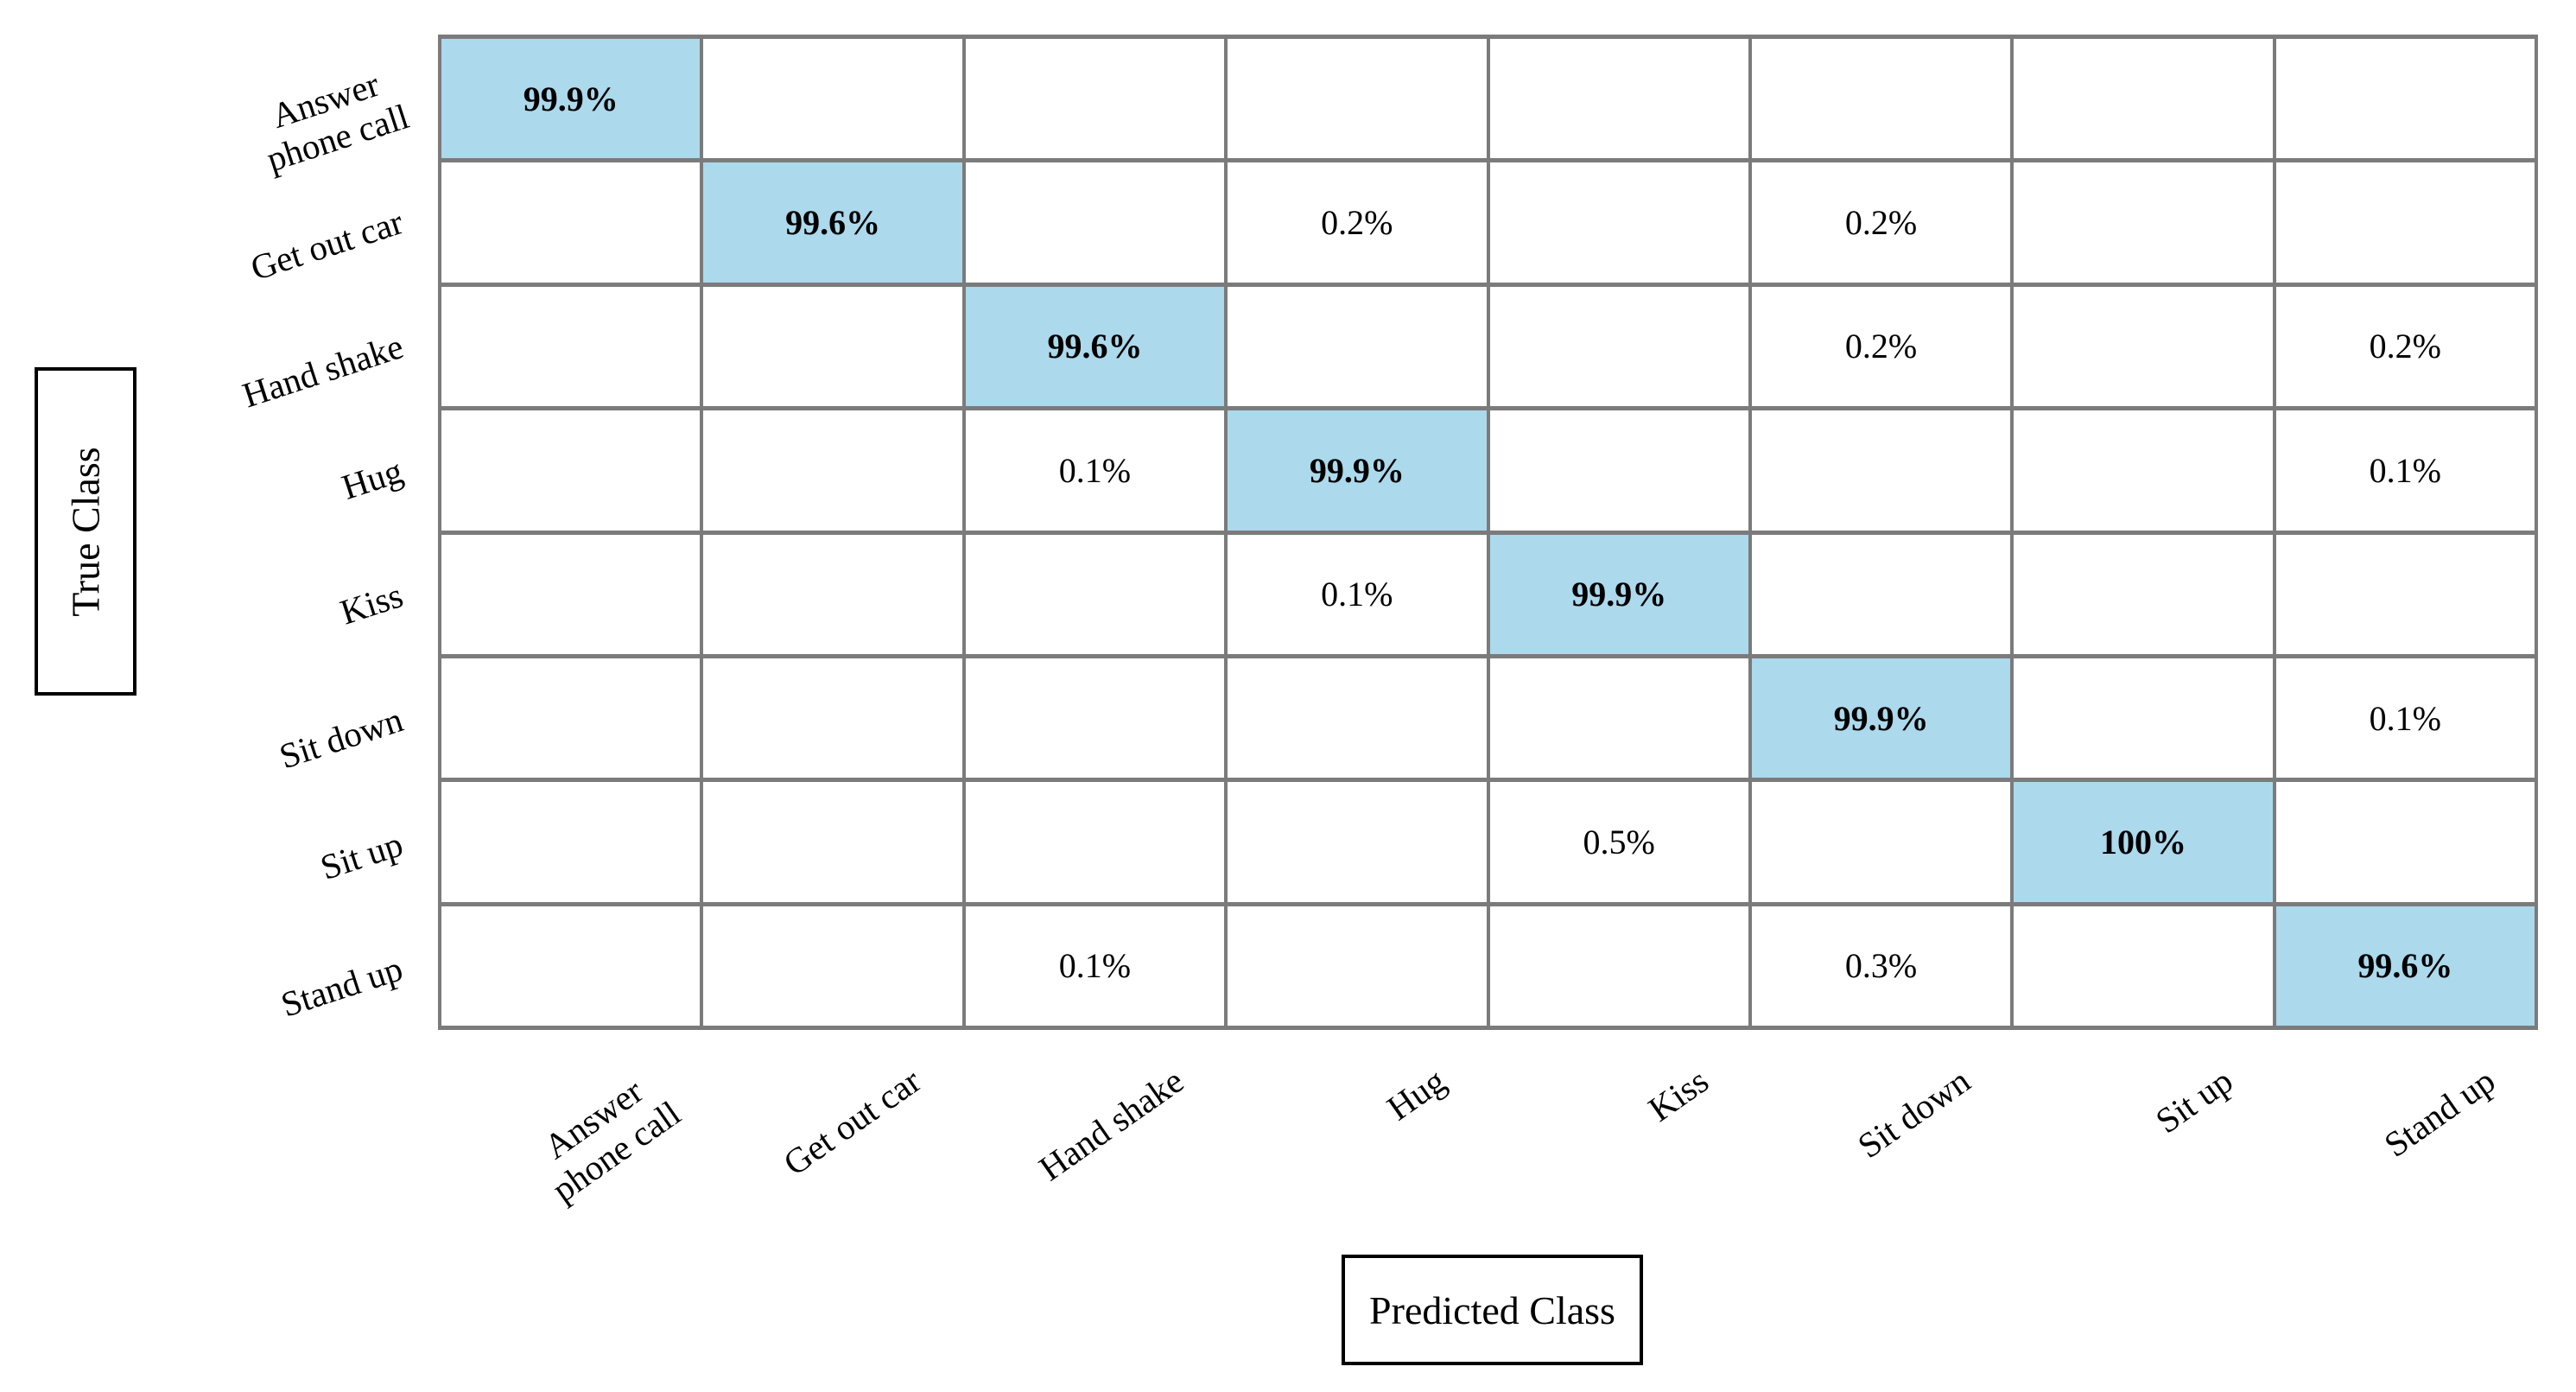 Image resolution: width=2576 pixels, height=1392 pixels. Describe the element at coordinates (1678, 1094) in the screenshot. I see `col-label-kiss: Kiss` at that location.